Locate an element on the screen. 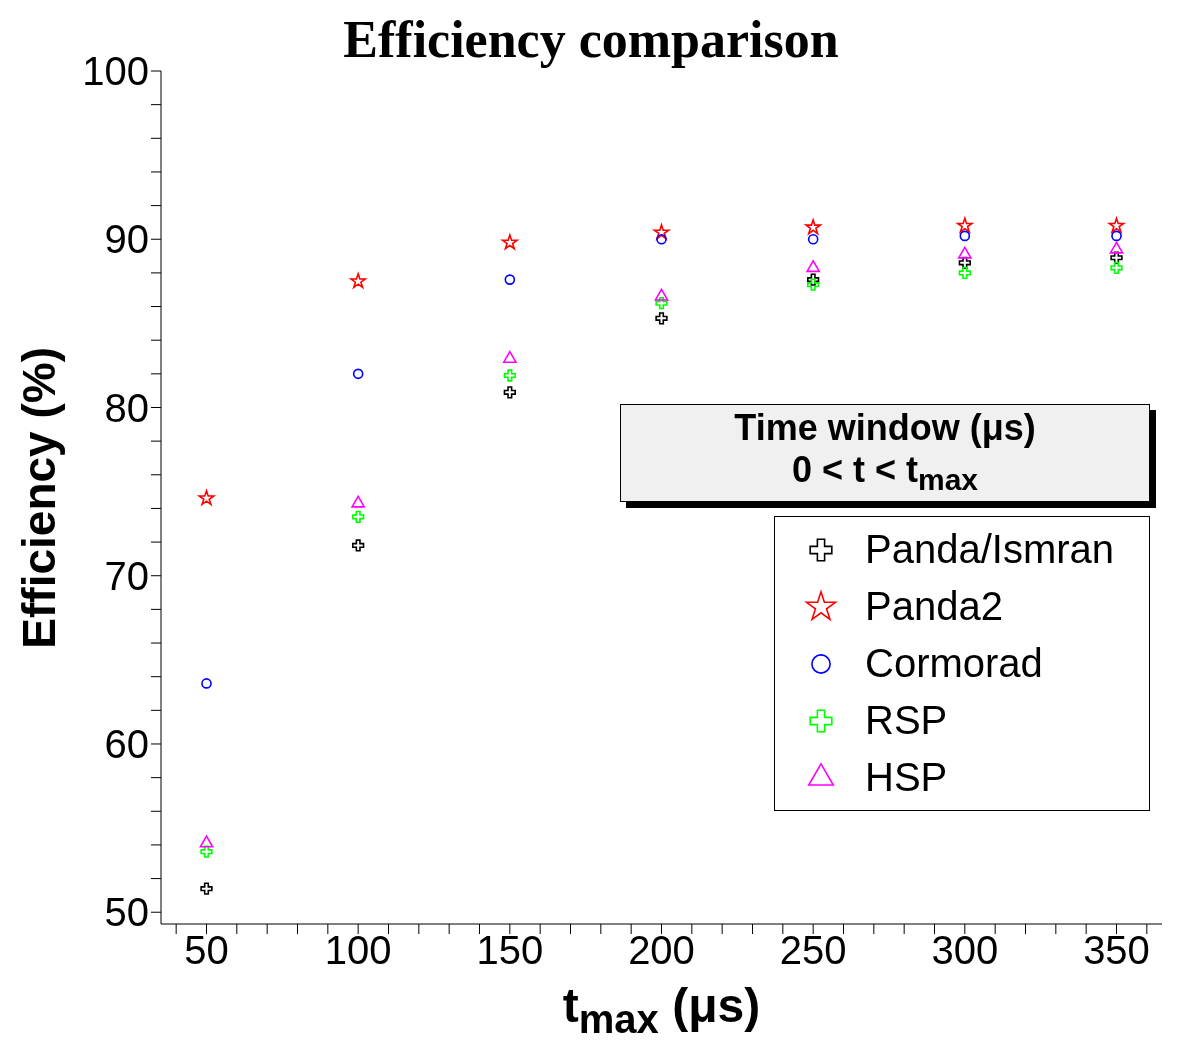 This screenshot has width=1182, height=1050. y-tick-label: 70 is located at coordinates (126, 575).